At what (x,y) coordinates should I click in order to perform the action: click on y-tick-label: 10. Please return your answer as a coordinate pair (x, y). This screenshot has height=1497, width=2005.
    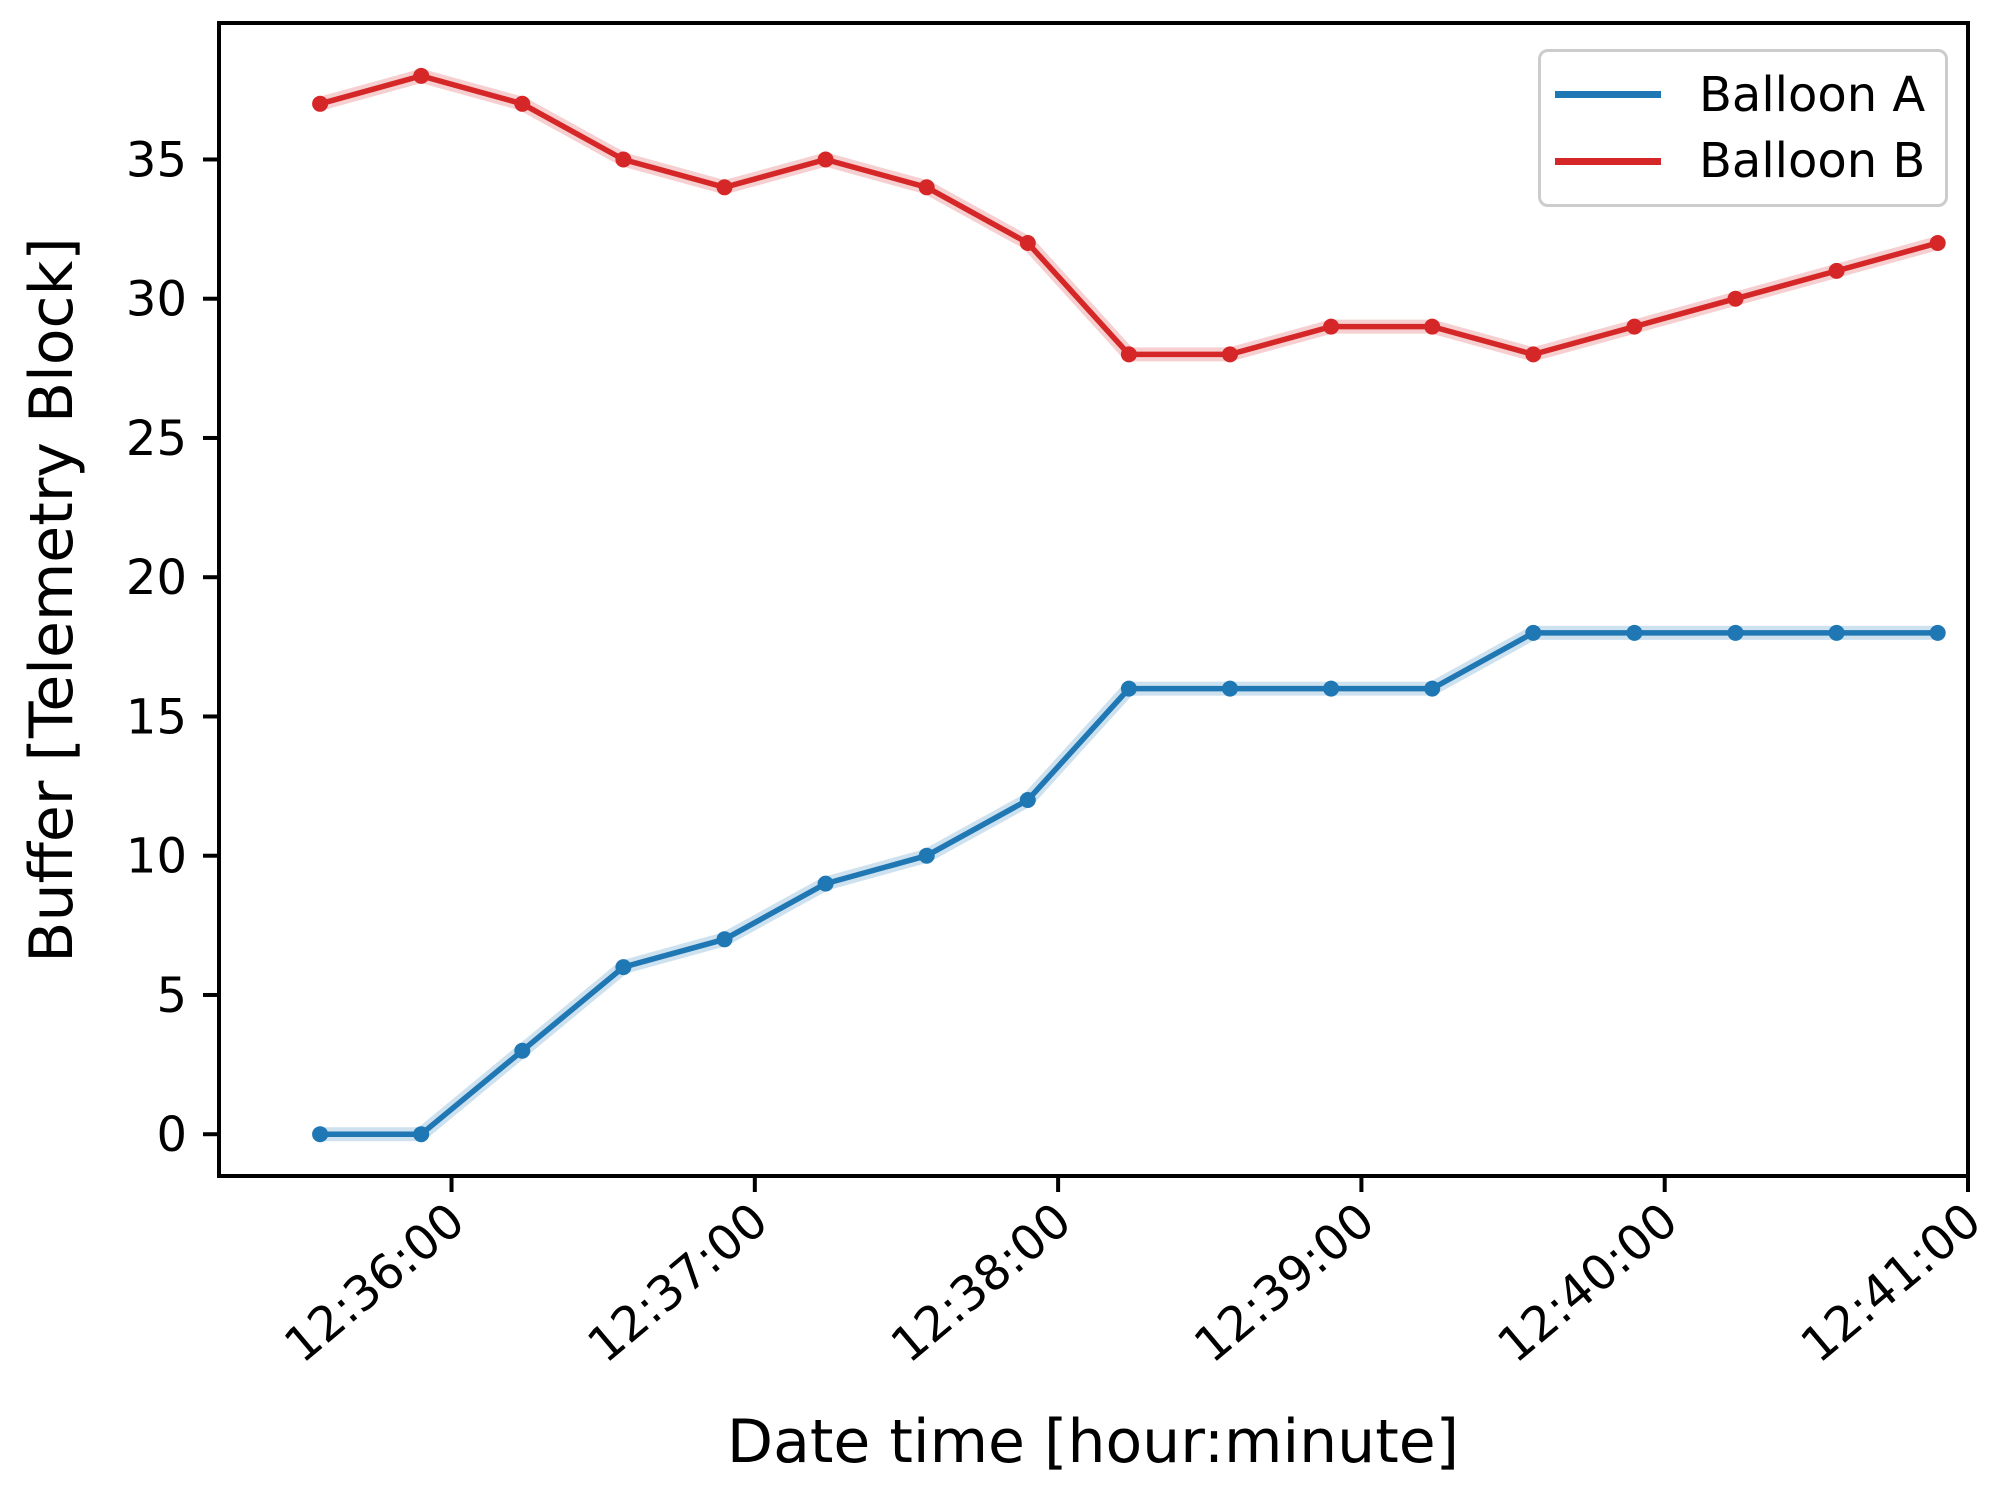
    Looking at the image, I should click on (156, 857).